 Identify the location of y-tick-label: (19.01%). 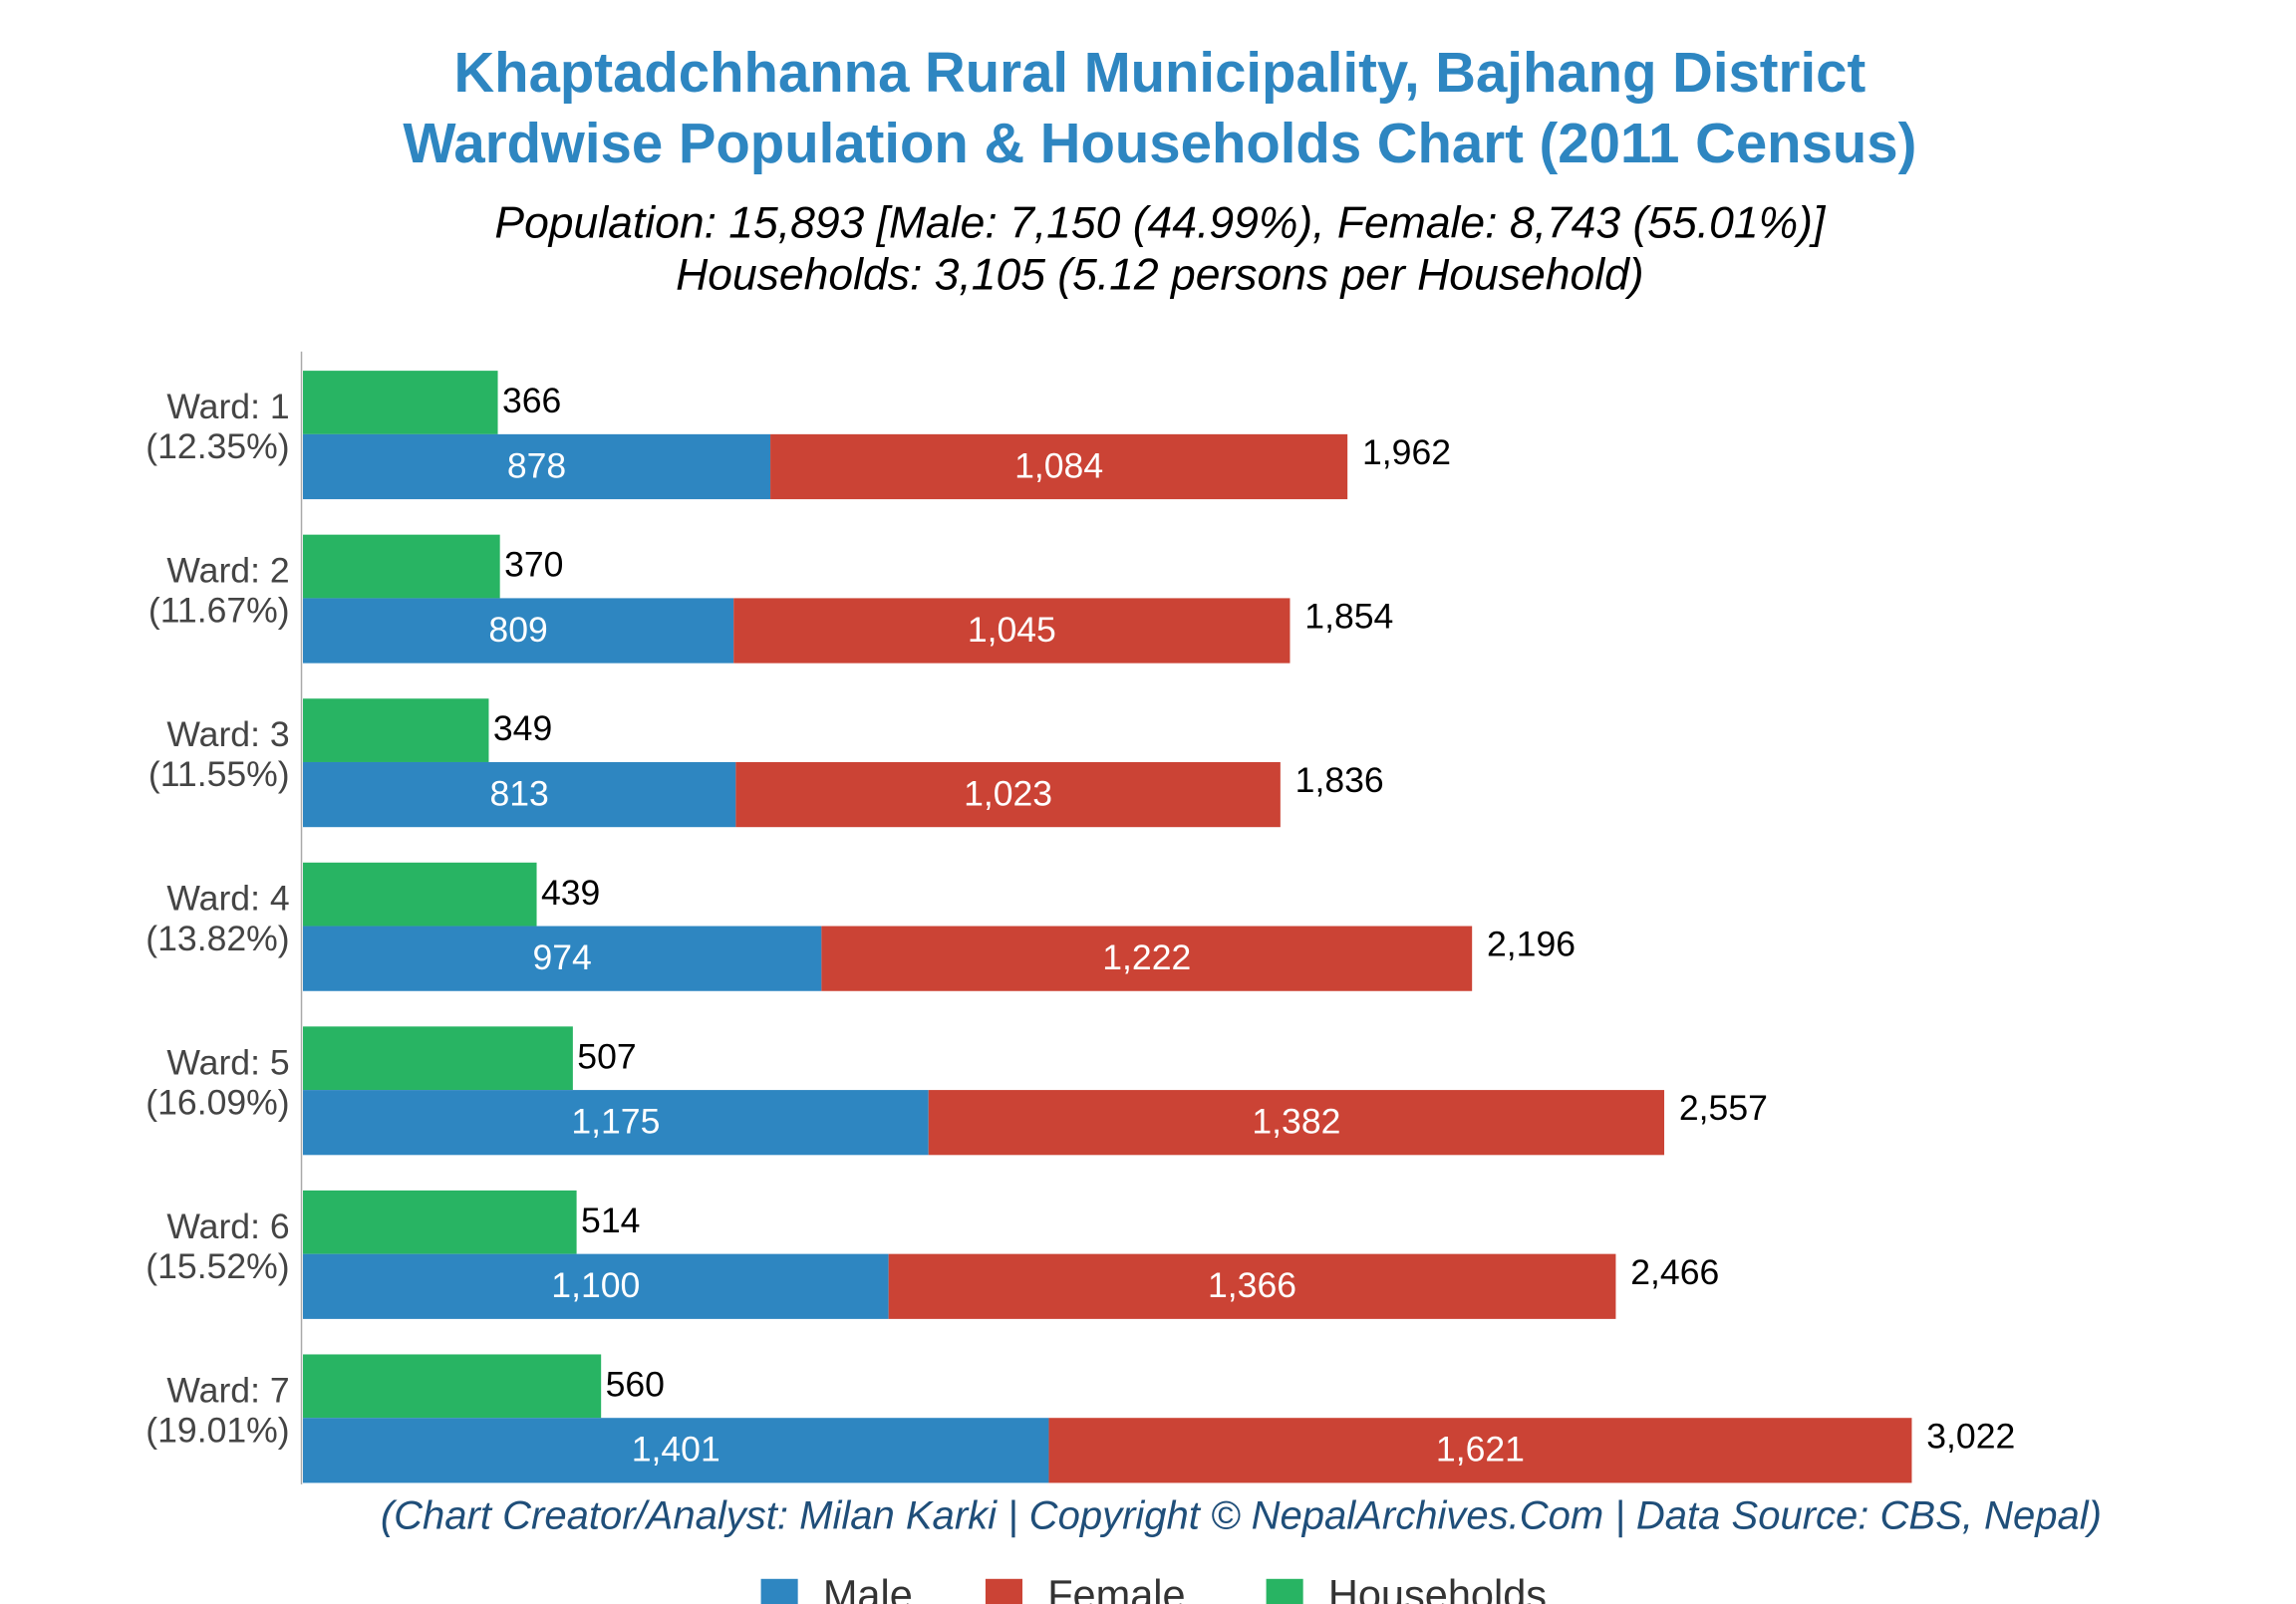
(217, 1430).